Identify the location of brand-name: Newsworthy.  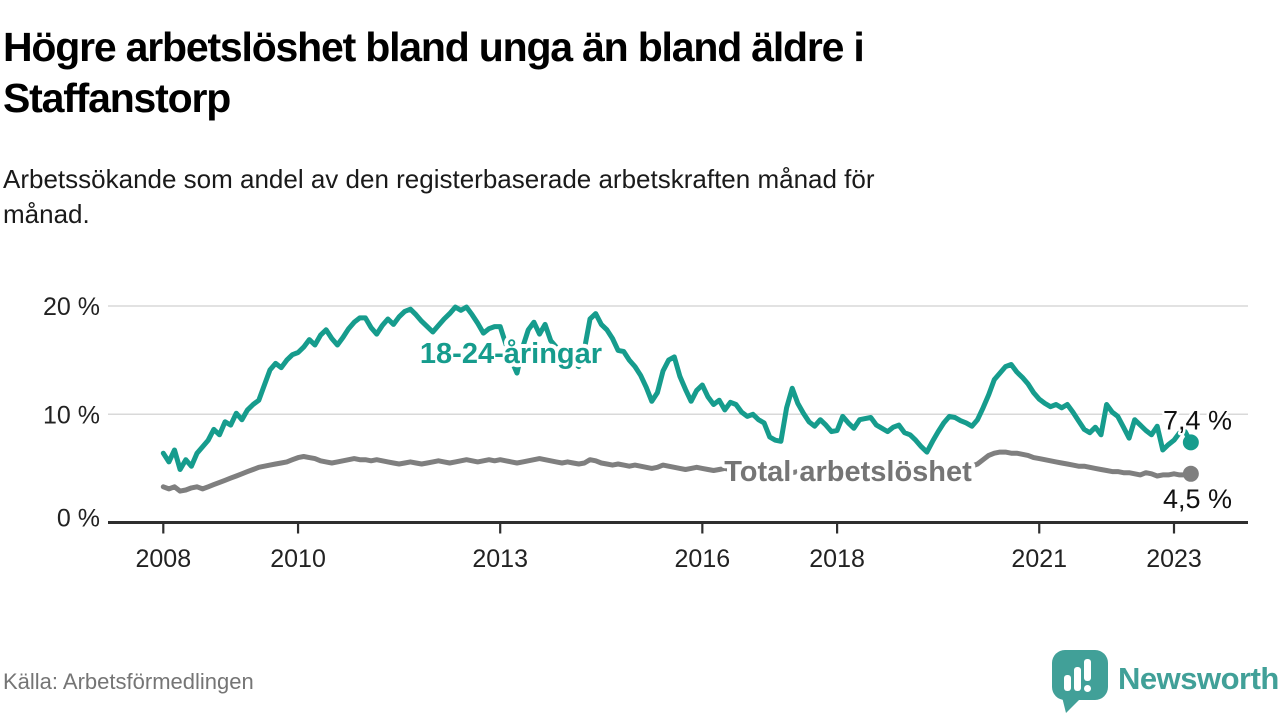
(1198, 678).